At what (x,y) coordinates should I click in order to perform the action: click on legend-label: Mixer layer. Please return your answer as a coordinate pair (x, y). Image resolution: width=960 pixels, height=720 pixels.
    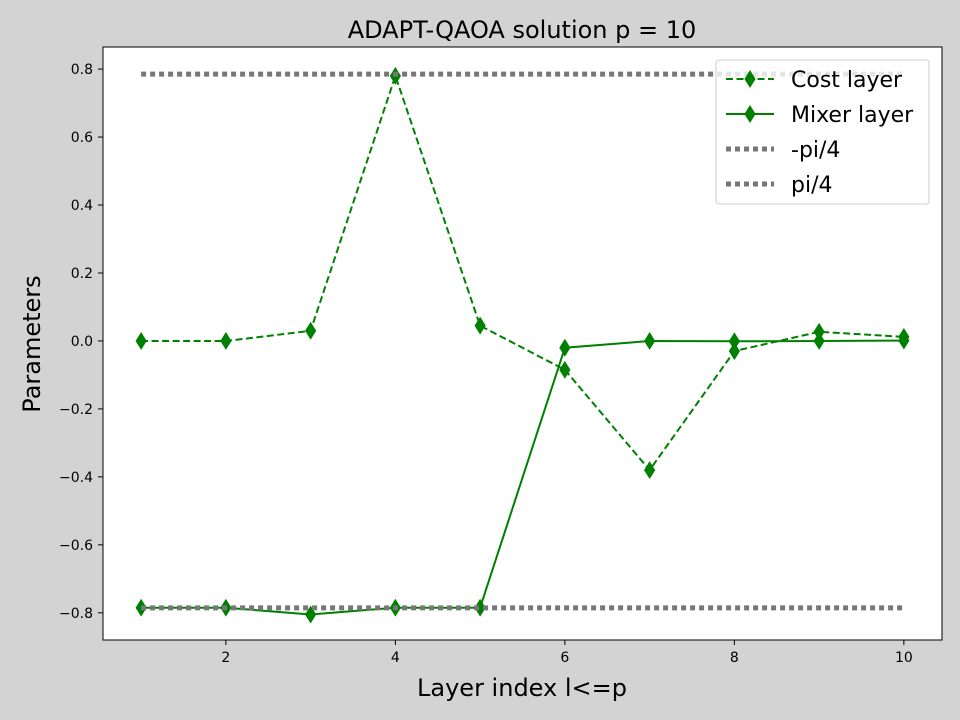
    Looking at the image, I should click on (852, 115).